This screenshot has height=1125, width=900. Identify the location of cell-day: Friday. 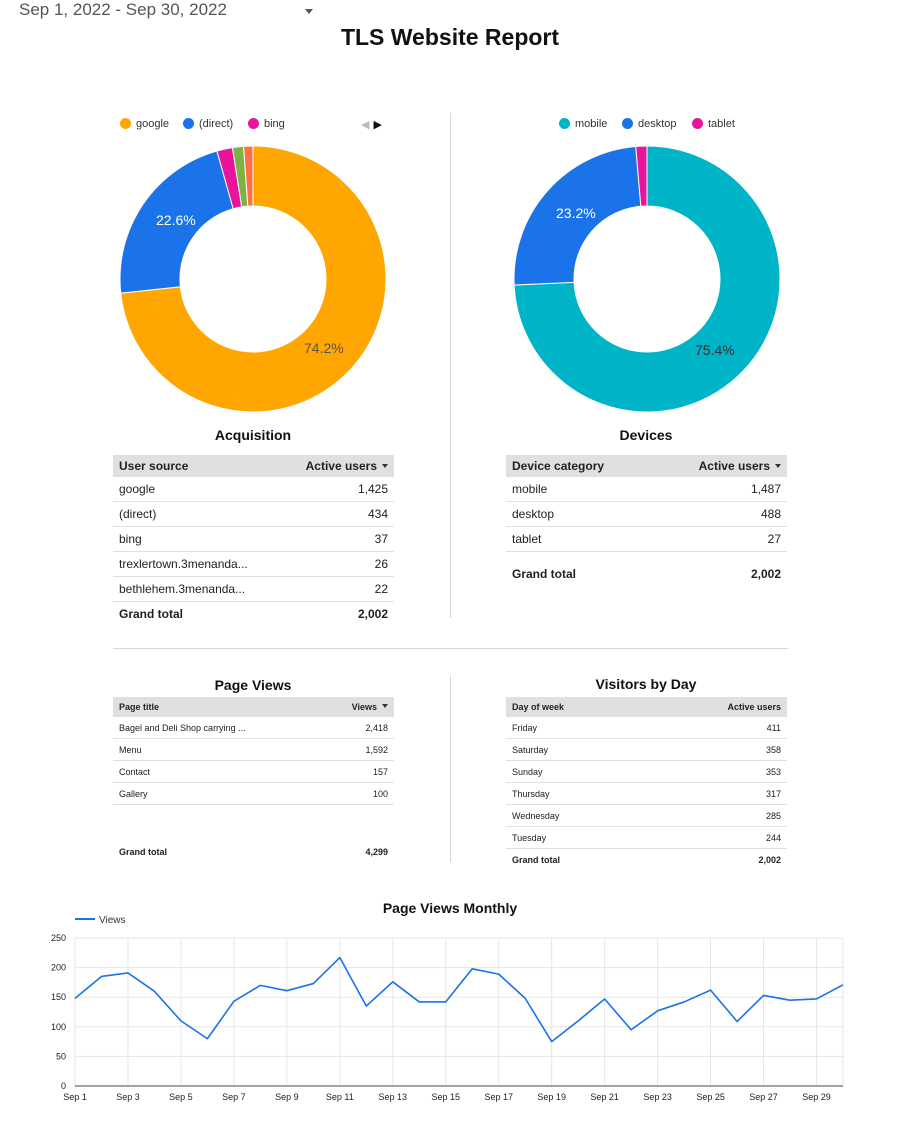
(575, 728).